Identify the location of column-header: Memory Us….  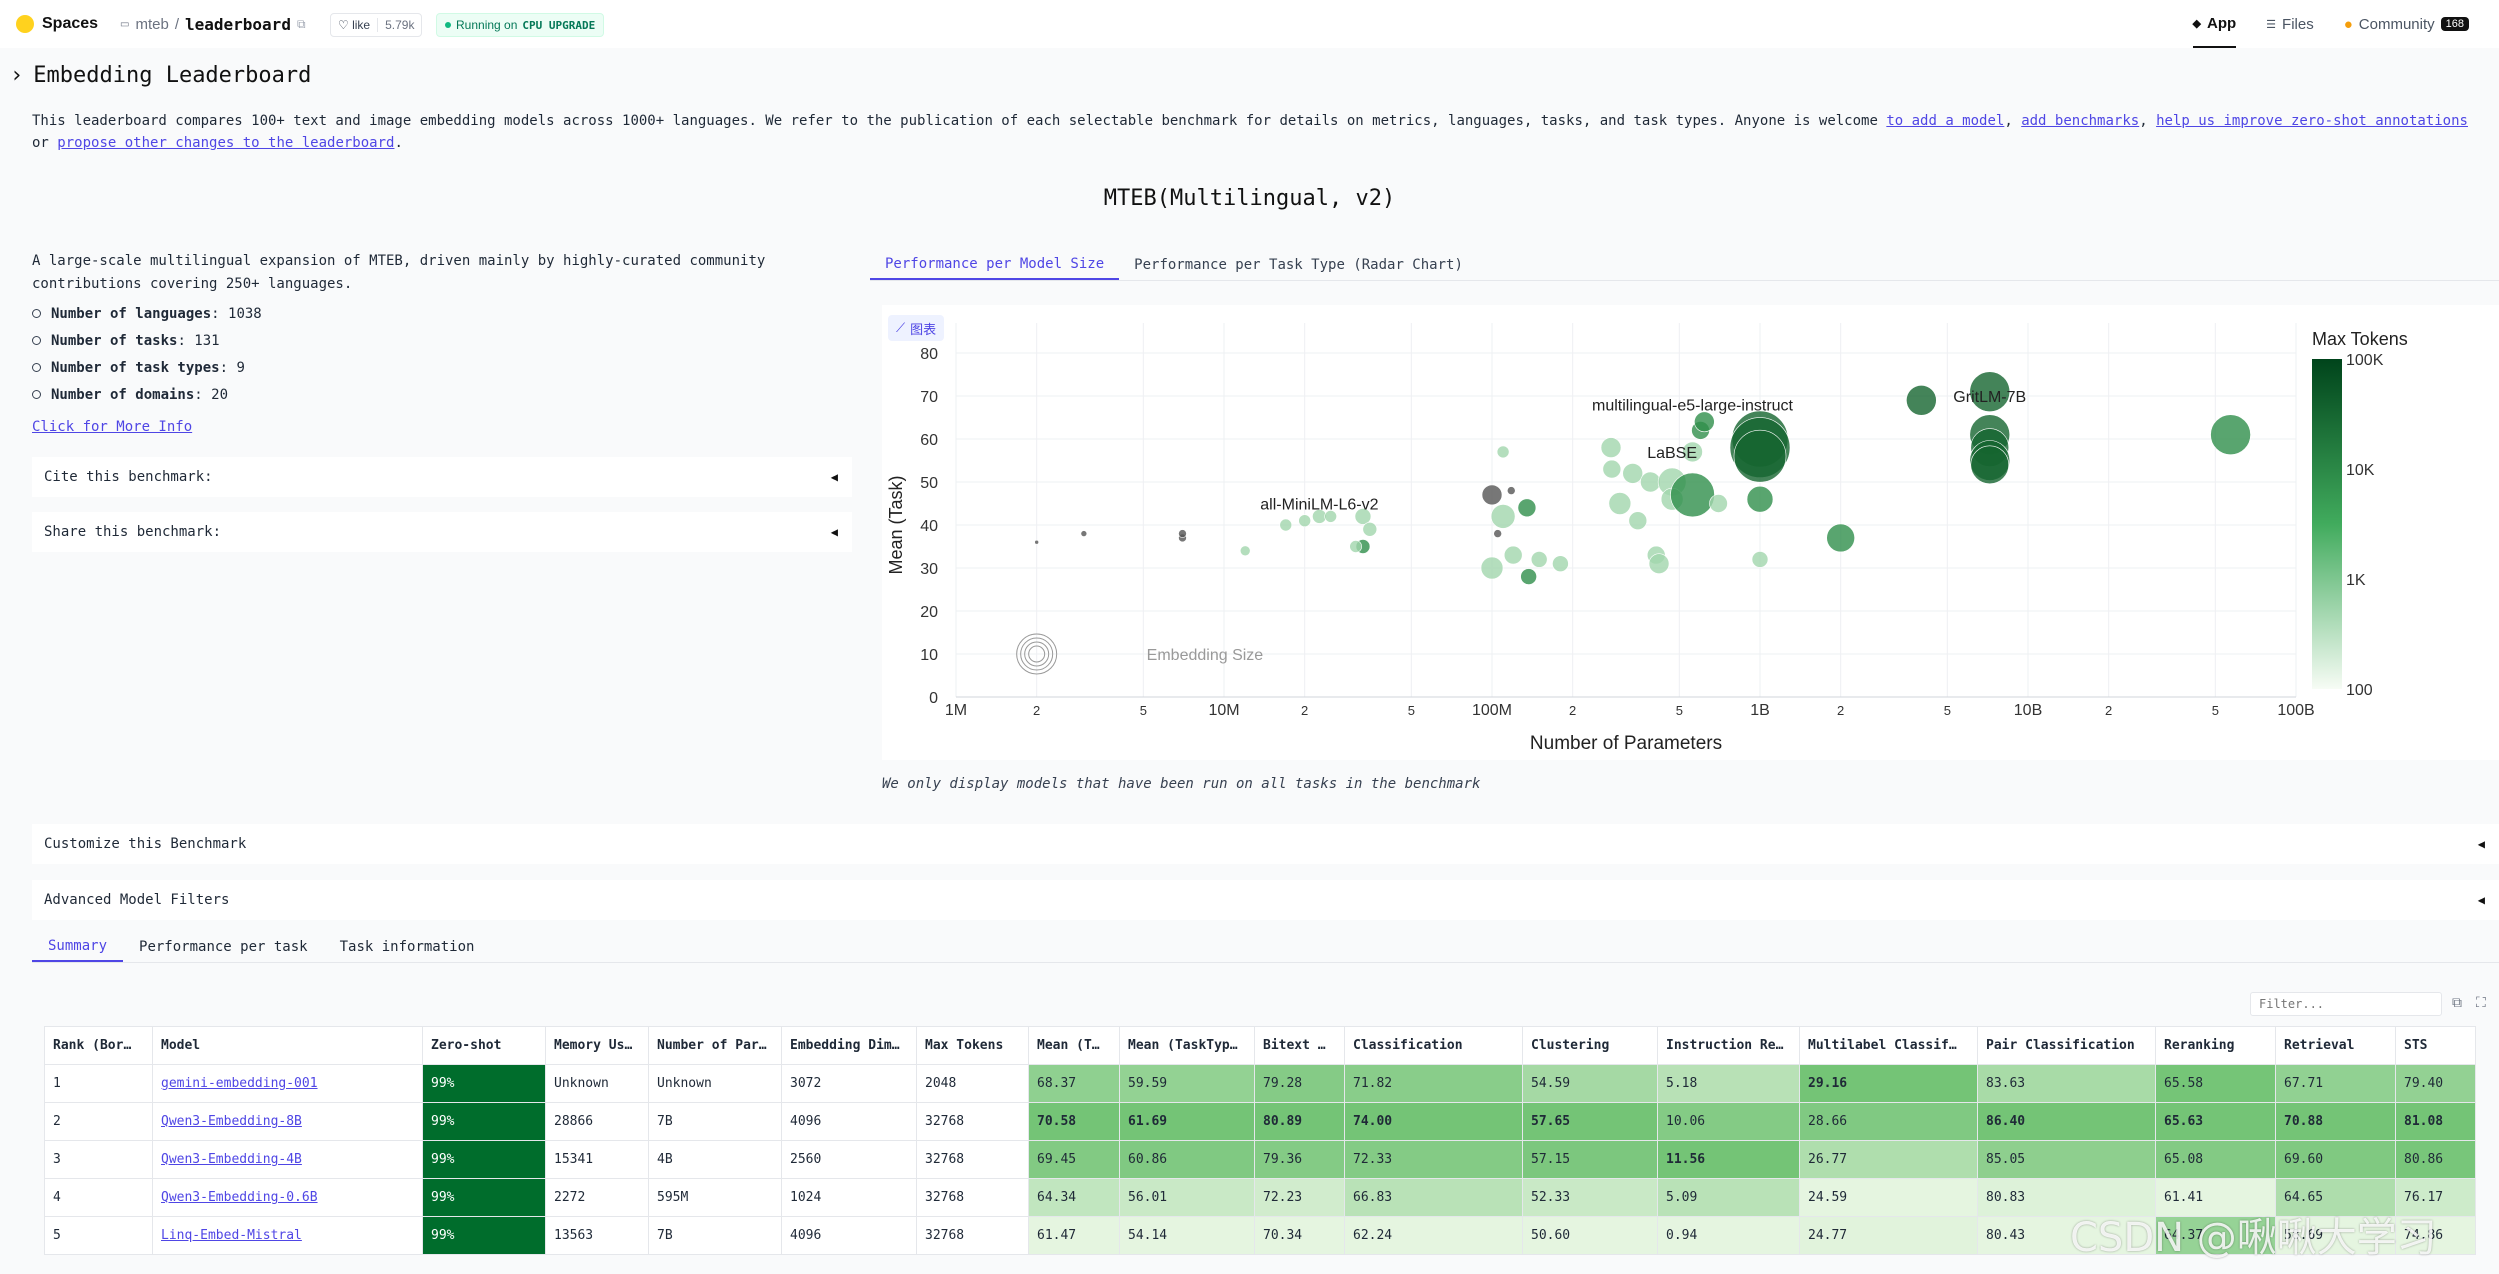
(597, 1045).